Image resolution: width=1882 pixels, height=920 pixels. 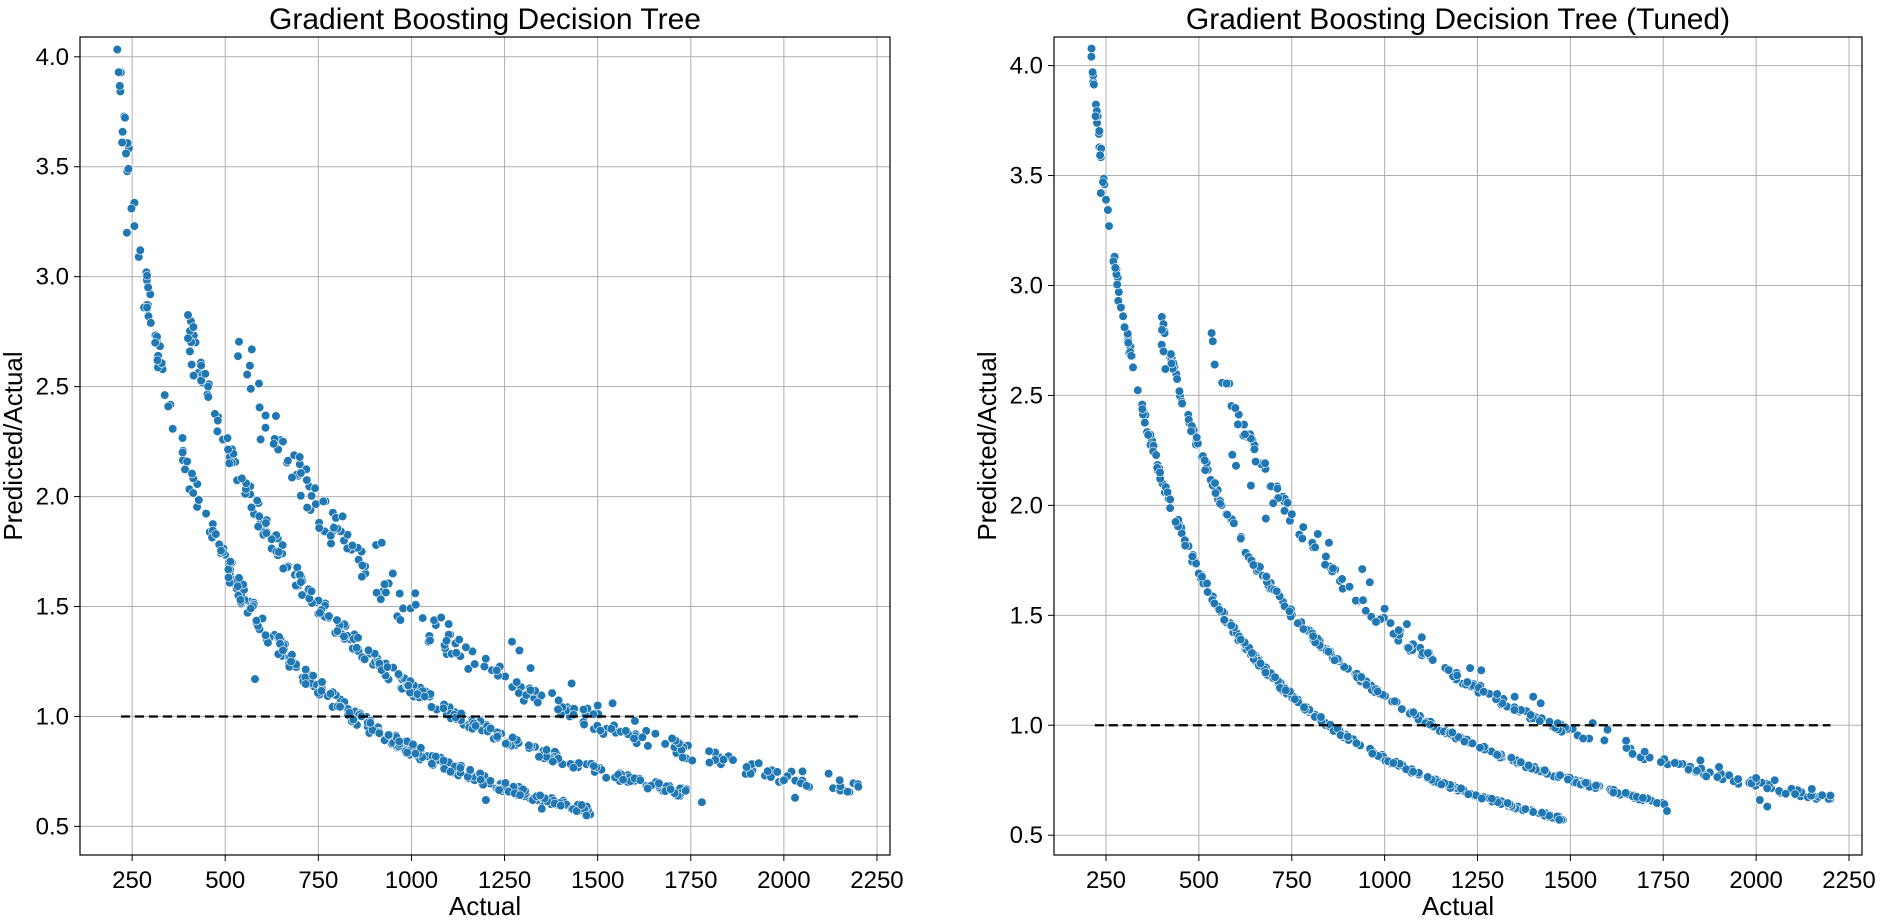 I want to click on y-tick-label: 2.0, so click(x=1026, y=505).